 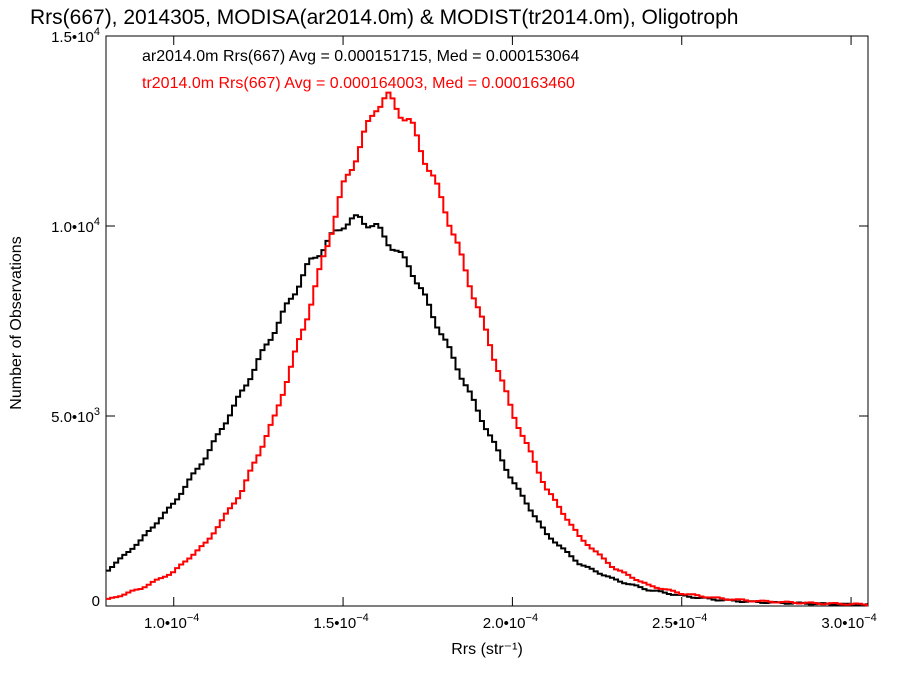 I want to click on y-axis-label: Number of Observations, so click(x=16, y=322).